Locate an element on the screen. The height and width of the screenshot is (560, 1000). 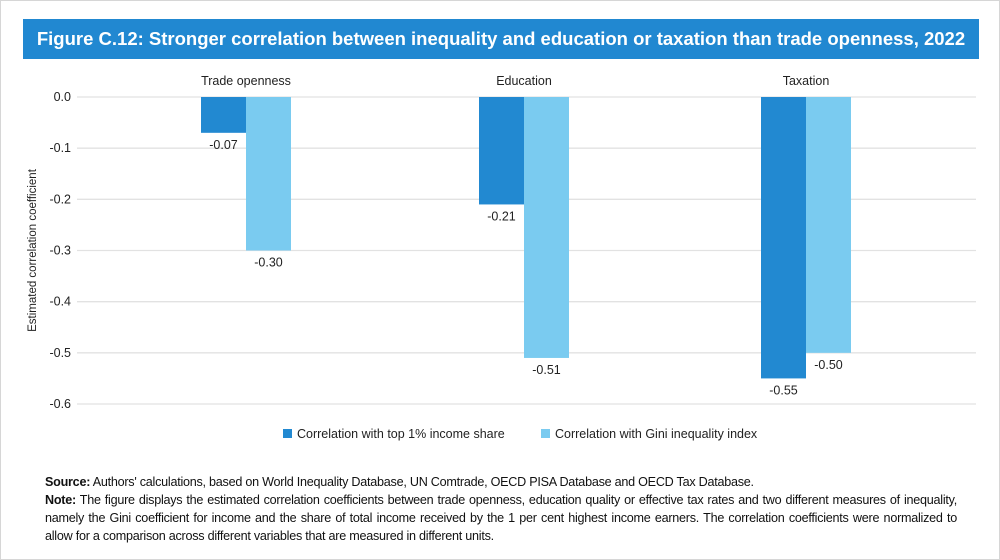
legend-label: Correlation with top 1% income share is located at coordinates (401, 434).